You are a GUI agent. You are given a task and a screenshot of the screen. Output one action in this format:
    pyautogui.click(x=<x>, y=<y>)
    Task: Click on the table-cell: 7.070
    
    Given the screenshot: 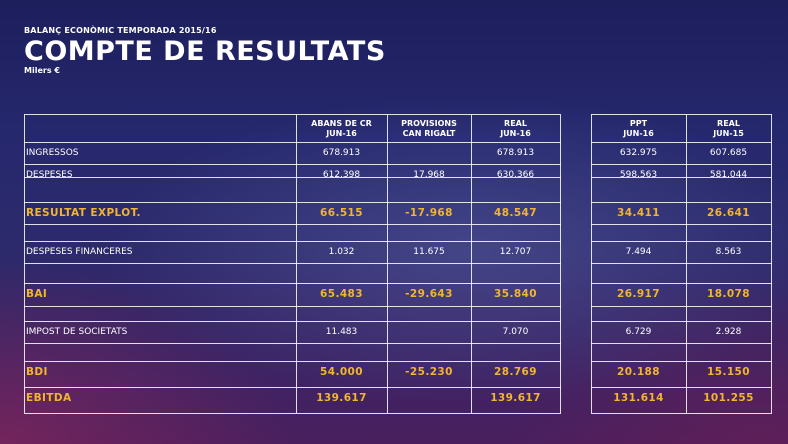 What is the action you would take?
    pyautogui.click(x=515, y=332)
    